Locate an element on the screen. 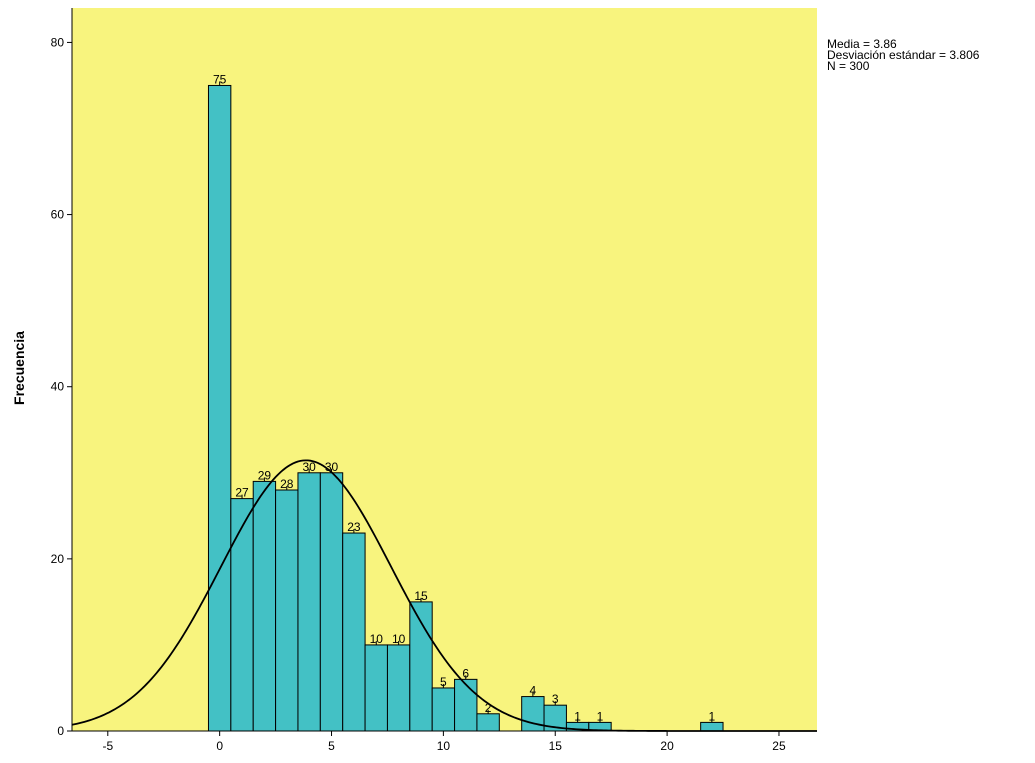 The width and height of the screenshot is (1035, 763). y-tick-label: 0 is located at coordinates (60, 731).